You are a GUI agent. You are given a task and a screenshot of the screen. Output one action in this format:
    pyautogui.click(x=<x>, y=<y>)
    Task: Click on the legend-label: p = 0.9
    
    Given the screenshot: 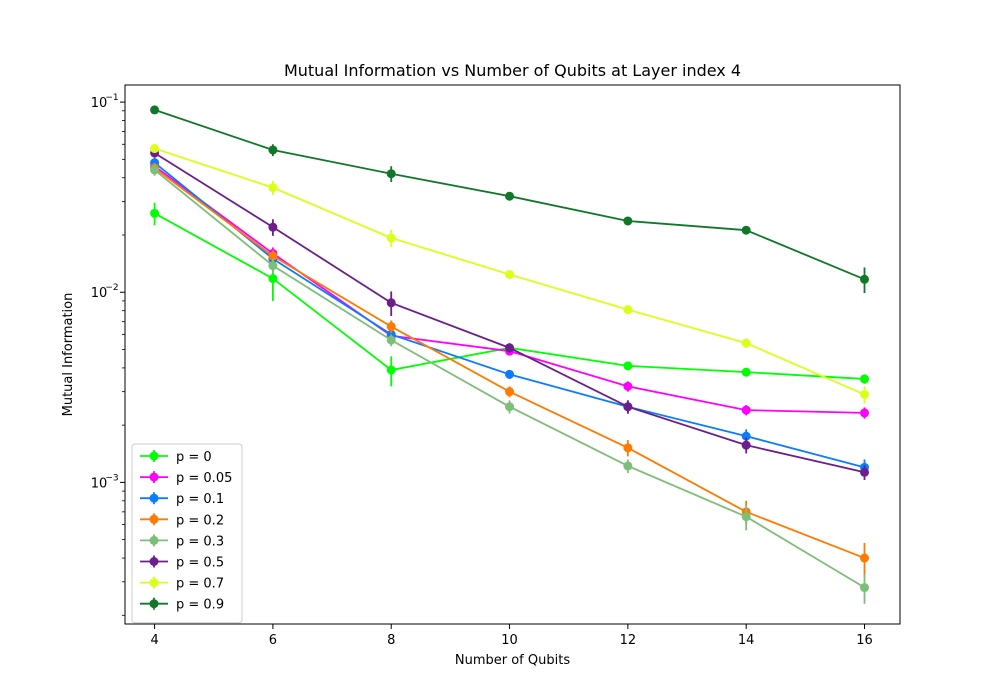 What is the action you would take?
    pyautogui.click(x=200, y=605)
    